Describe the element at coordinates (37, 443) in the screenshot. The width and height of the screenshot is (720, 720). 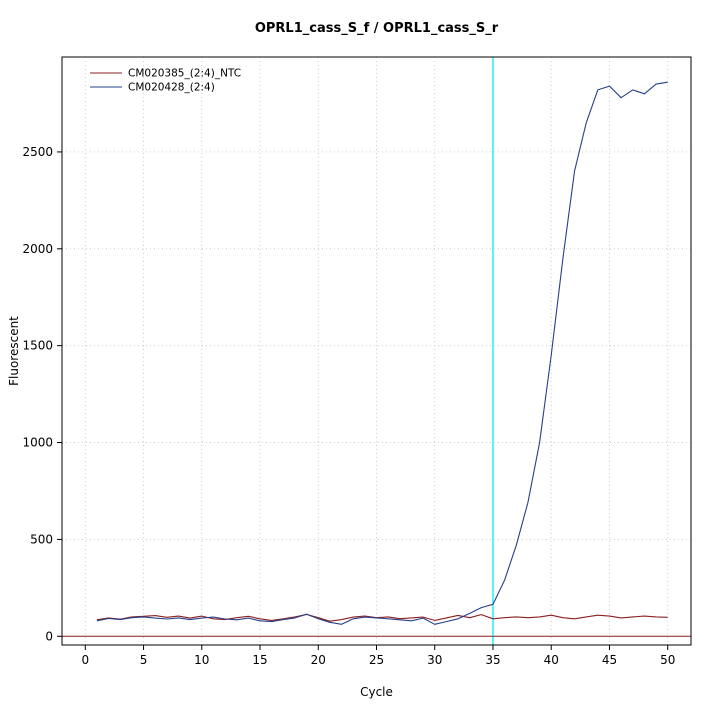
I see `y-tick-label: 1000` at that location.